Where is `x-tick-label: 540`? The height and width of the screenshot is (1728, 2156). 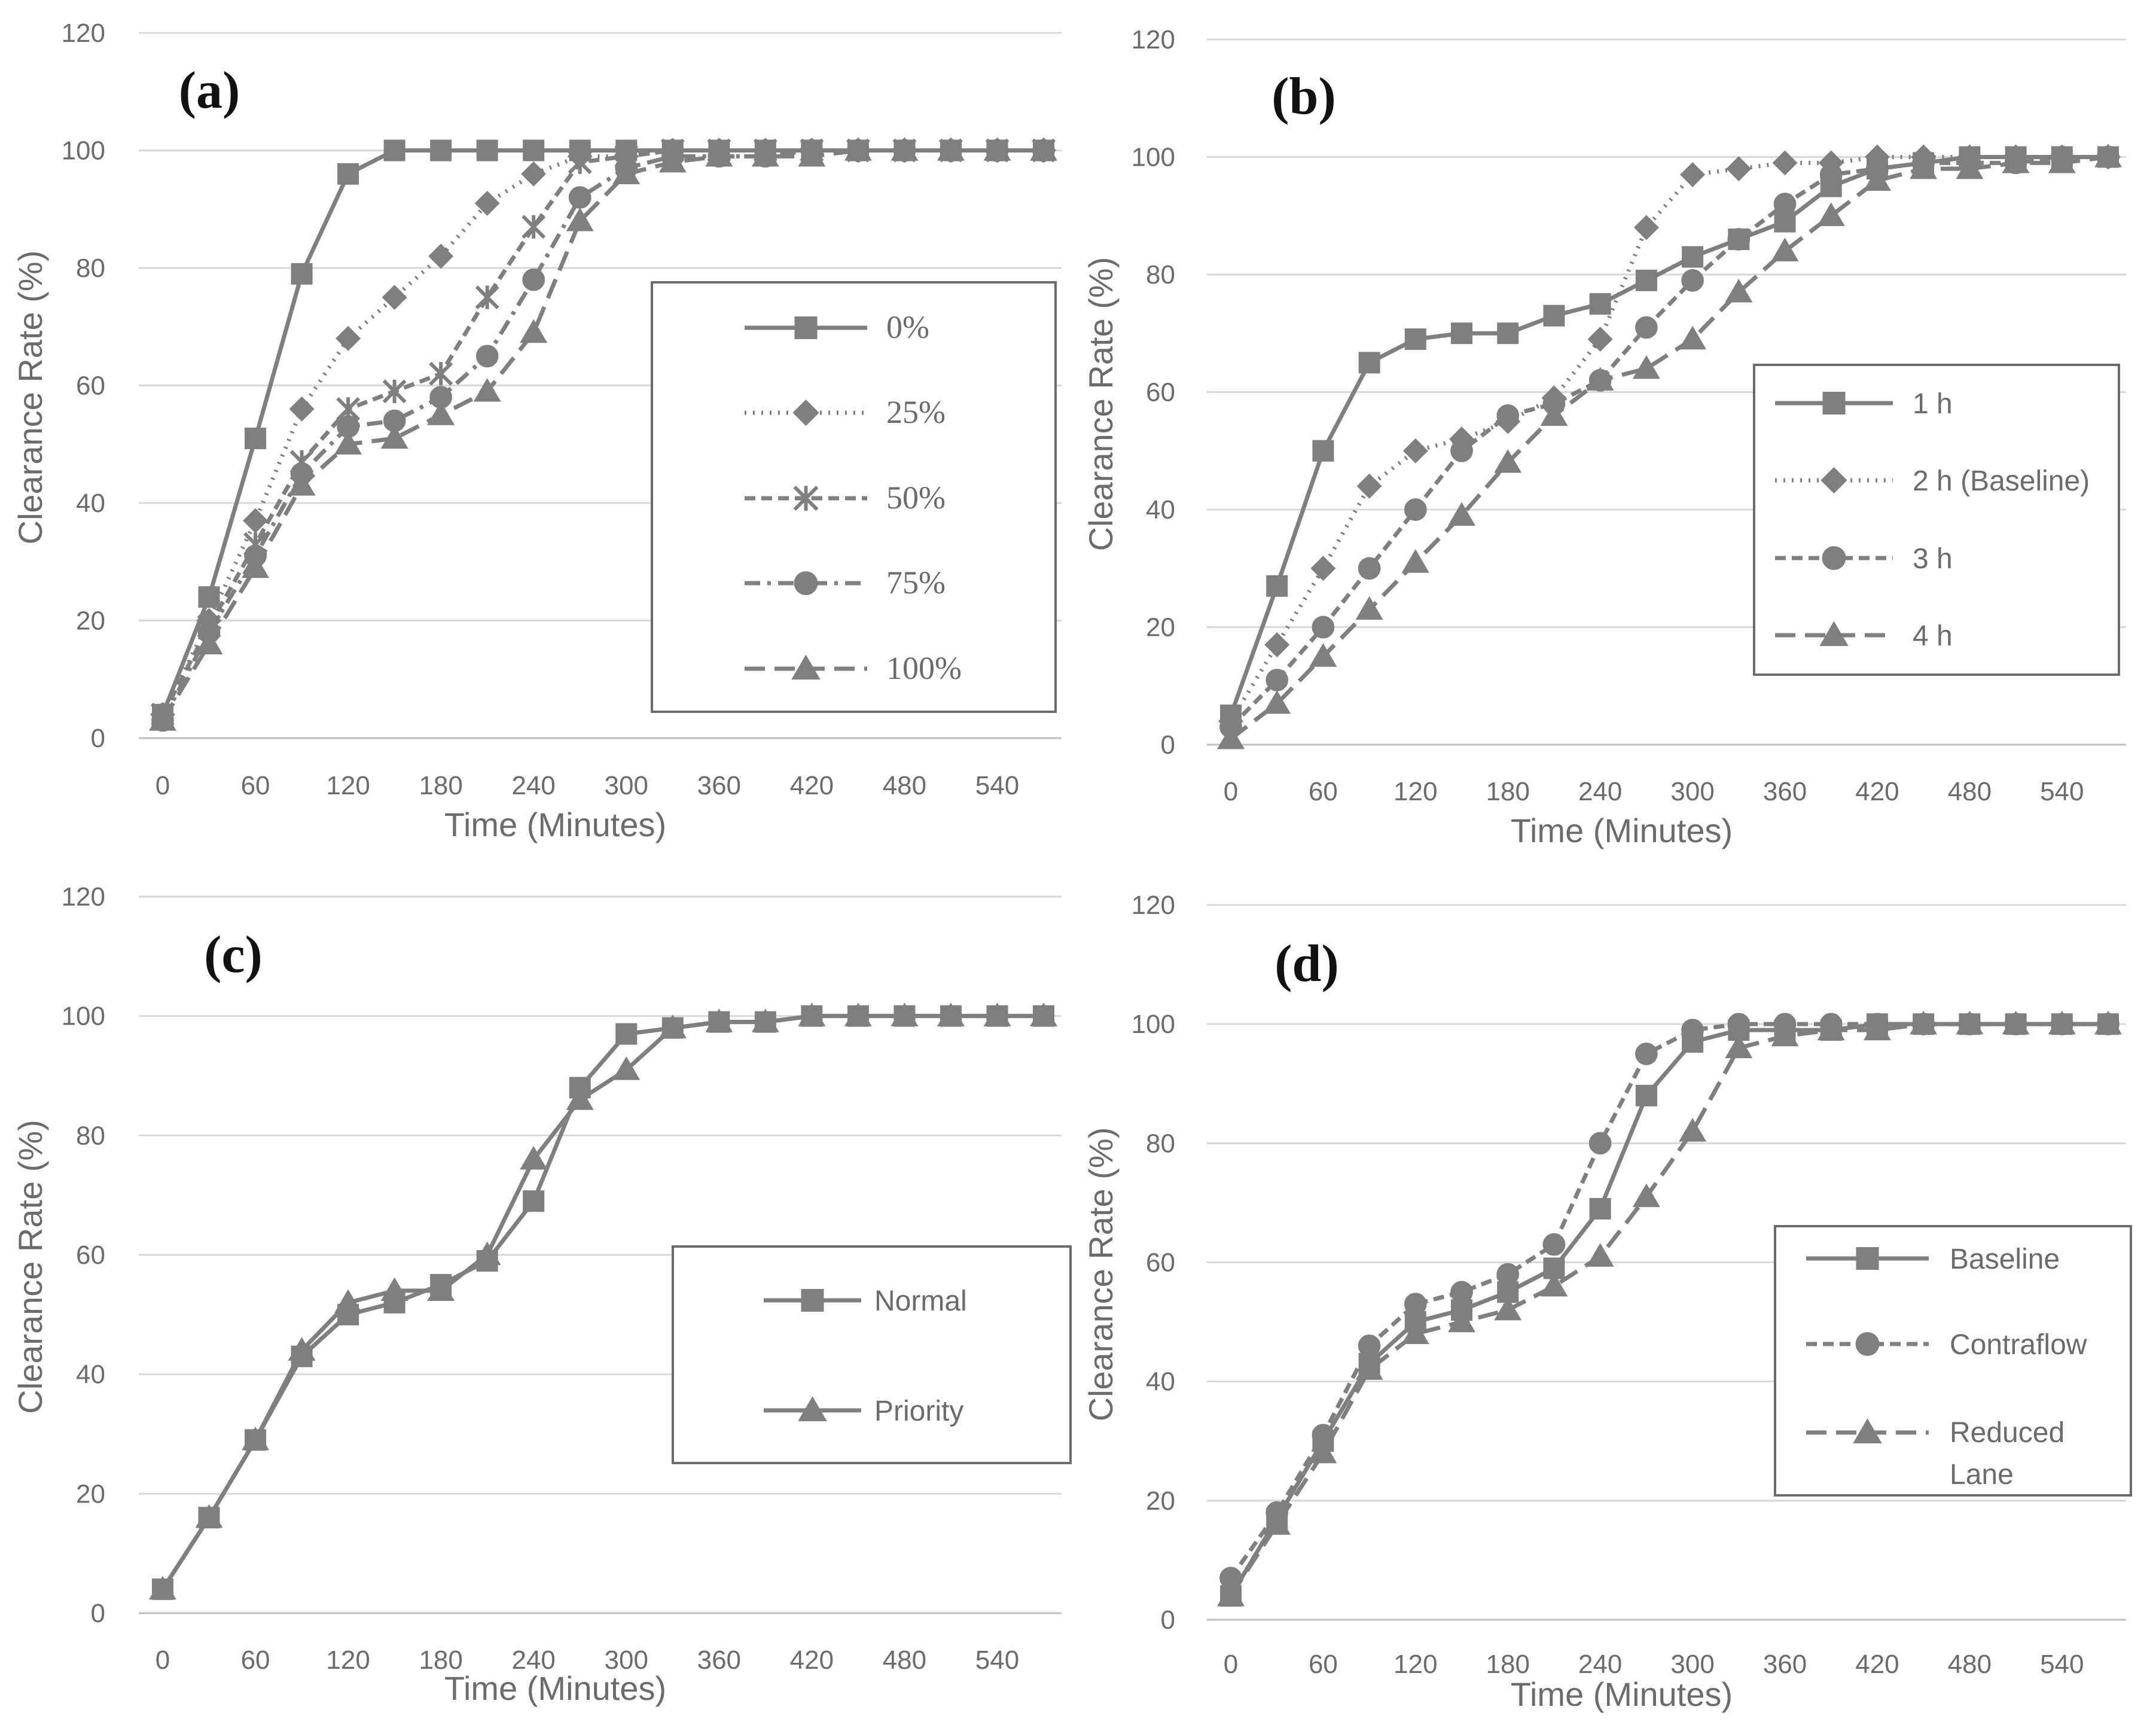
x-tick-label: 540 is located at coordinates (2062, 1664).